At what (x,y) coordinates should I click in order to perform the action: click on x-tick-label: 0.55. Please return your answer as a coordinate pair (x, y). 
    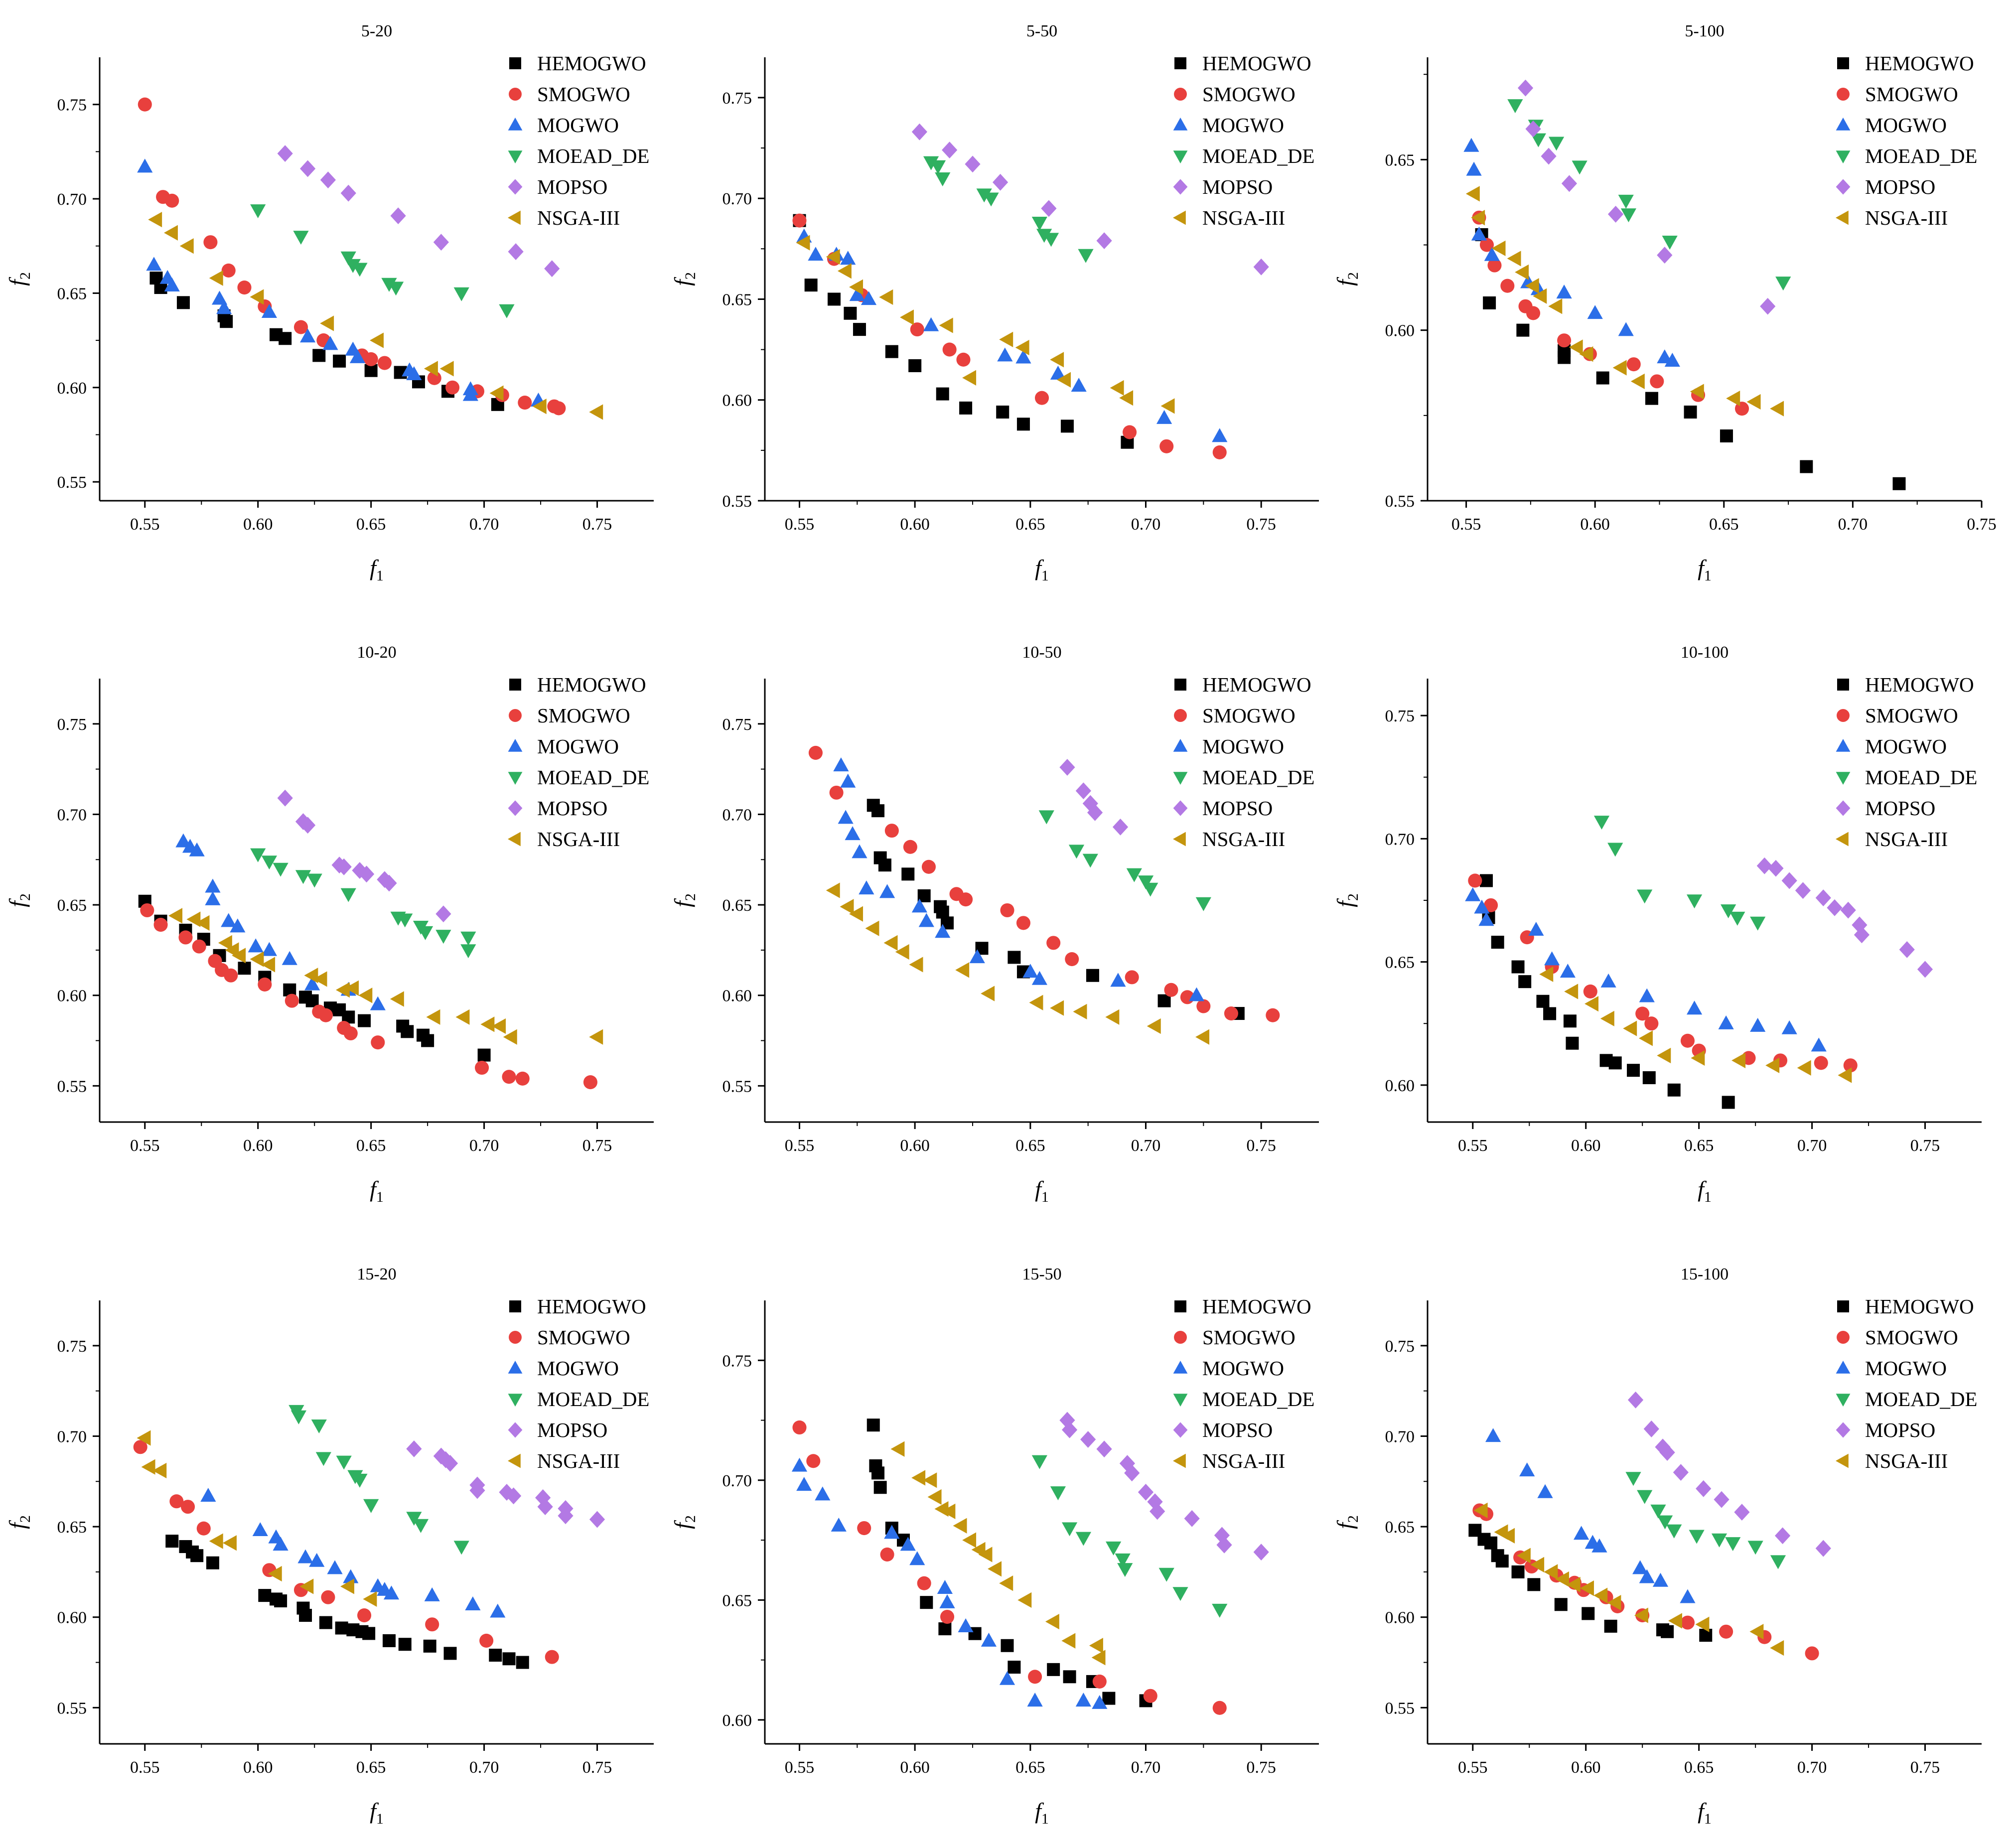
    Looking at the image, I should click on (145, 524).